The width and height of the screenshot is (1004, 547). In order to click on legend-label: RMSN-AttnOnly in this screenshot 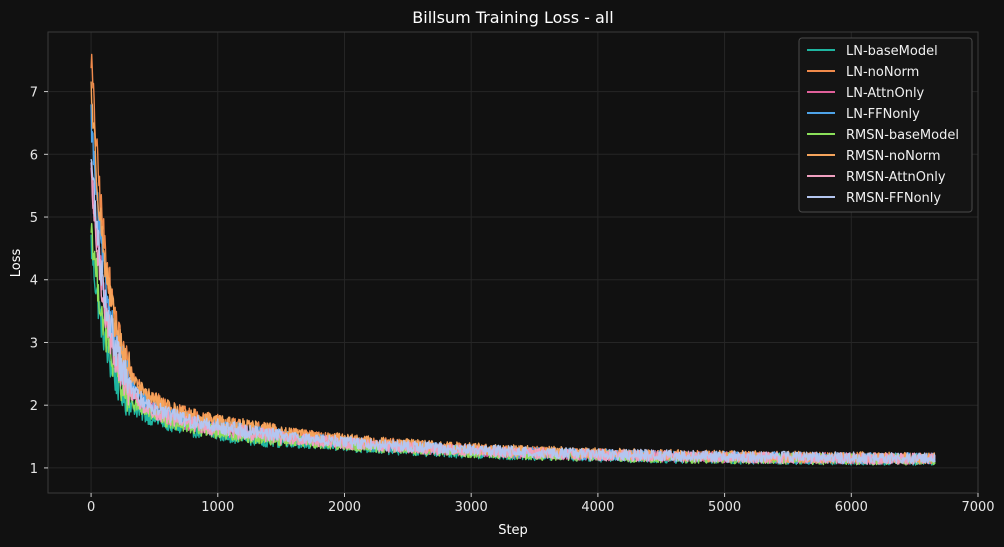, I will do `click(896, 177)`.